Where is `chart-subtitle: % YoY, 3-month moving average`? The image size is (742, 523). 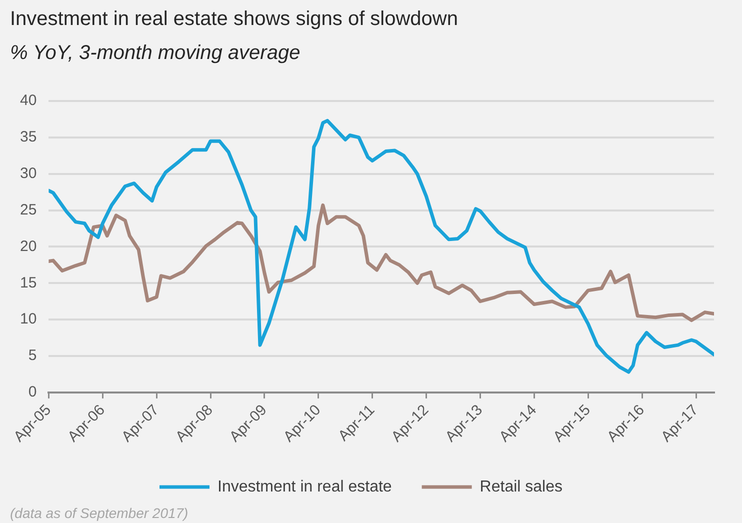 chart-subtitle: % YoY, 3-month moving average is located at coordinates (155, 53).